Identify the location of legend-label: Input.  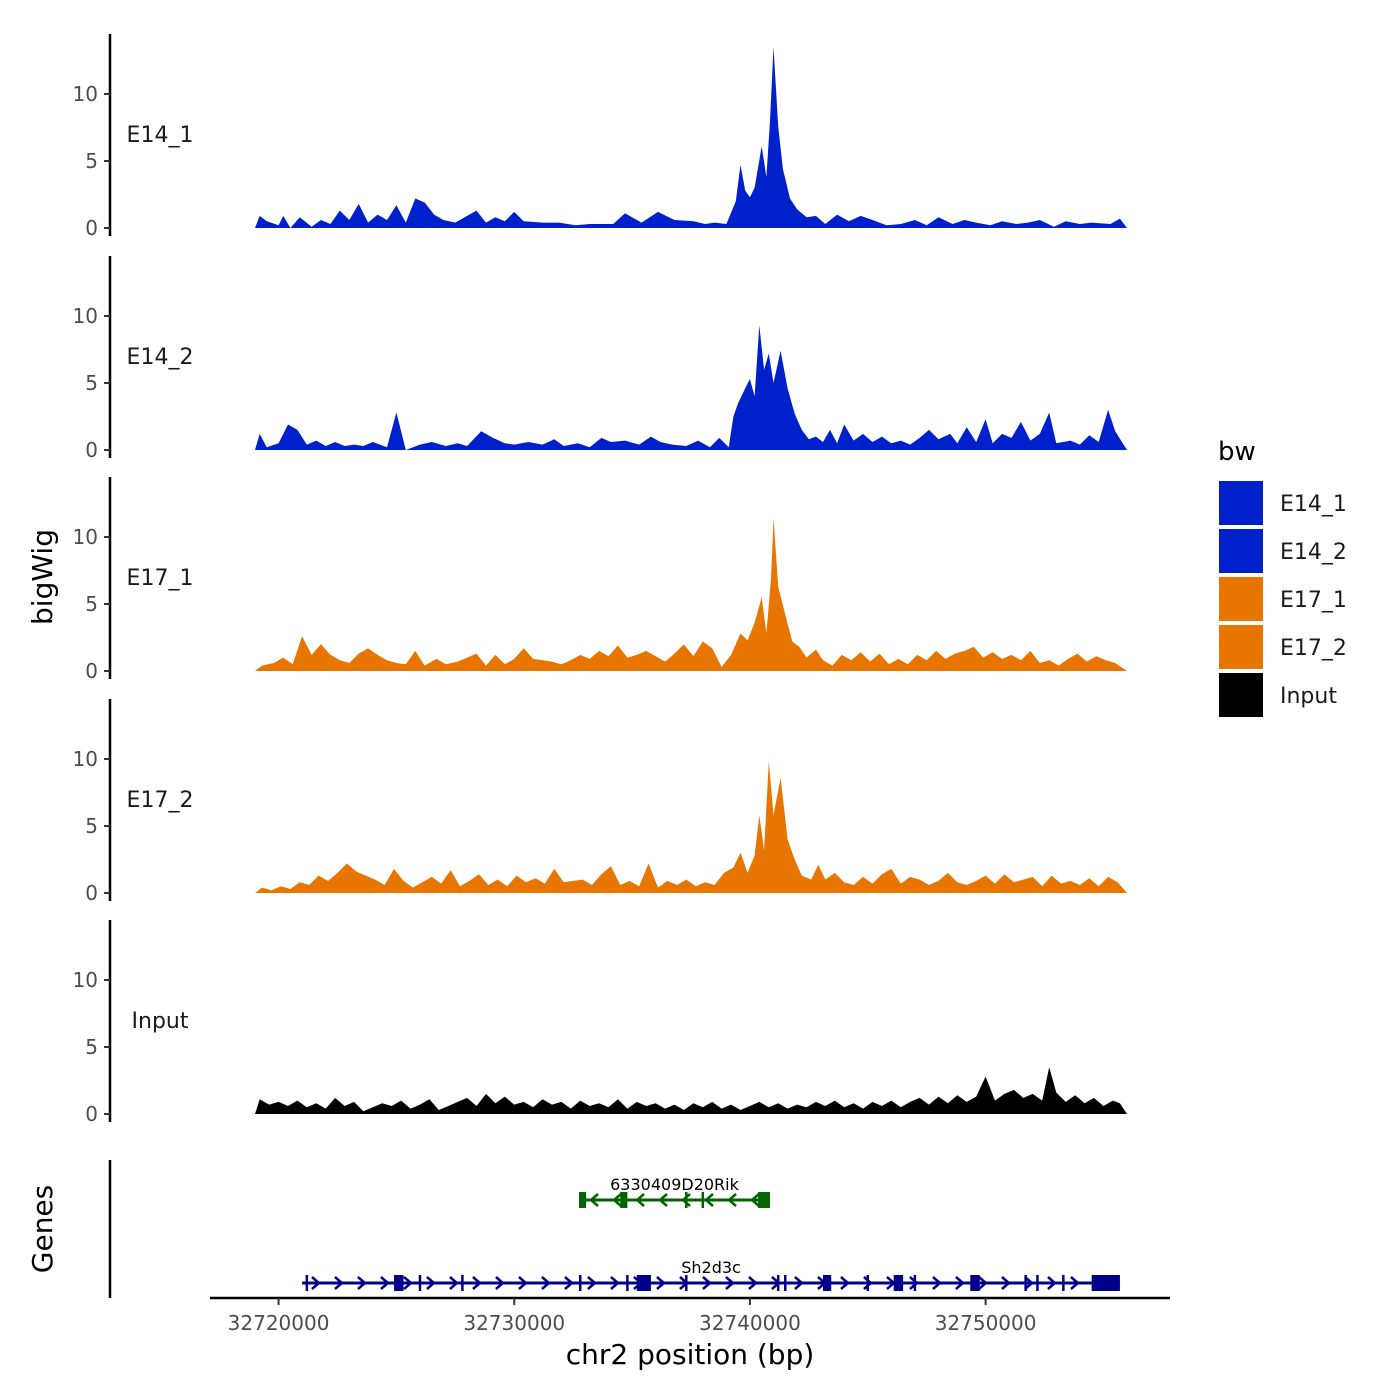
(1308, 696).